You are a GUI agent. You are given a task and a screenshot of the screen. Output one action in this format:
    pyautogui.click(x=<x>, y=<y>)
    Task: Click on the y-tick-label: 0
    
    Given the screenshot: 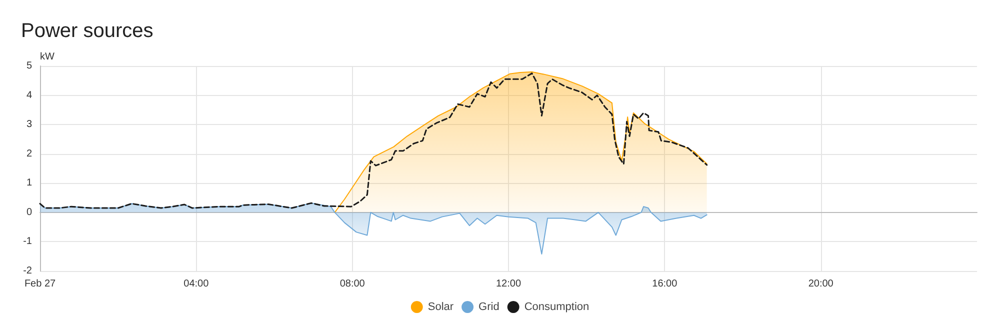 What is the action you would take?
    pyautogui.click(x=29, y=212)
    